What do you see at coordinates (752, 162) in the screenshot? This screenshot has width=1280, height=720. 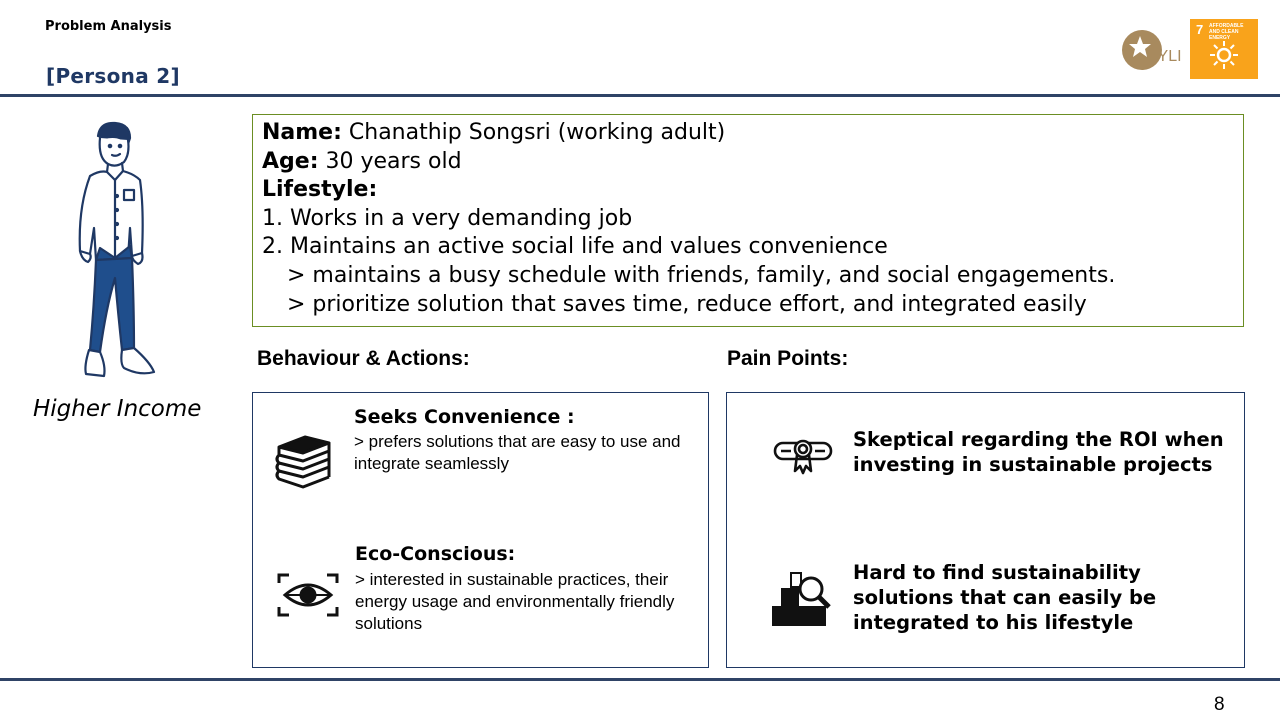 I see `age-row: Age: 30 years old` at bounding box center [752, 162].